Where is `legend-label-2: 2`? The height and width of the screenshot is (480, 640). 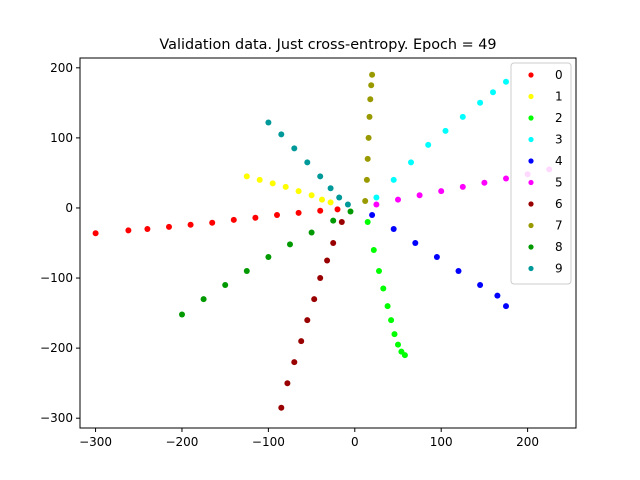 legend-label-2: 2 is located at coordinates (559, 118).